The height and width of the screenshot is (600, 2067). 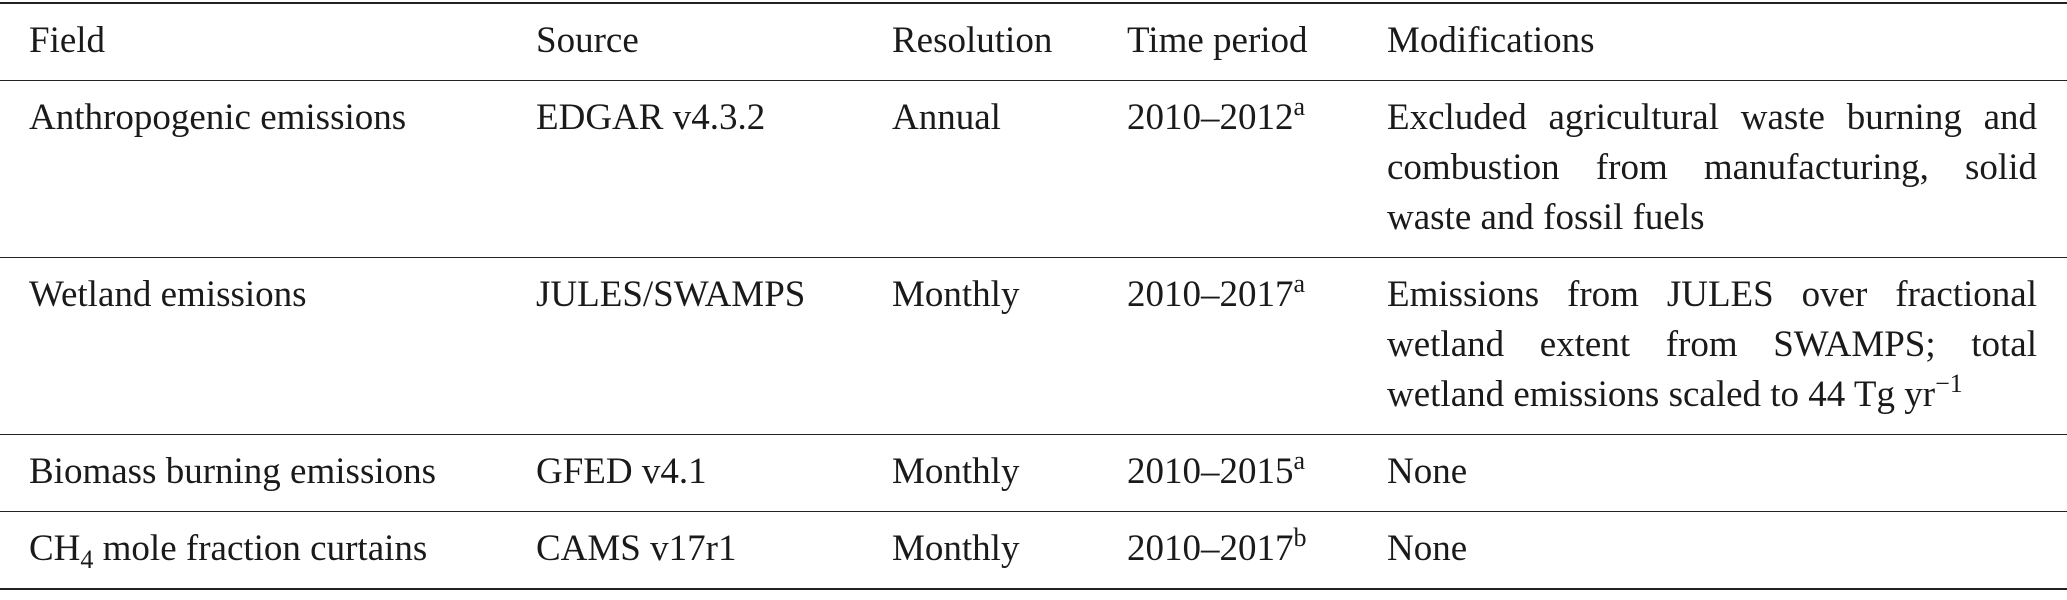 What do you see at coordinates (268, 346) in the screenshot?
I see `field-cell: Wetland emissions` at bounding box center [268, 346].